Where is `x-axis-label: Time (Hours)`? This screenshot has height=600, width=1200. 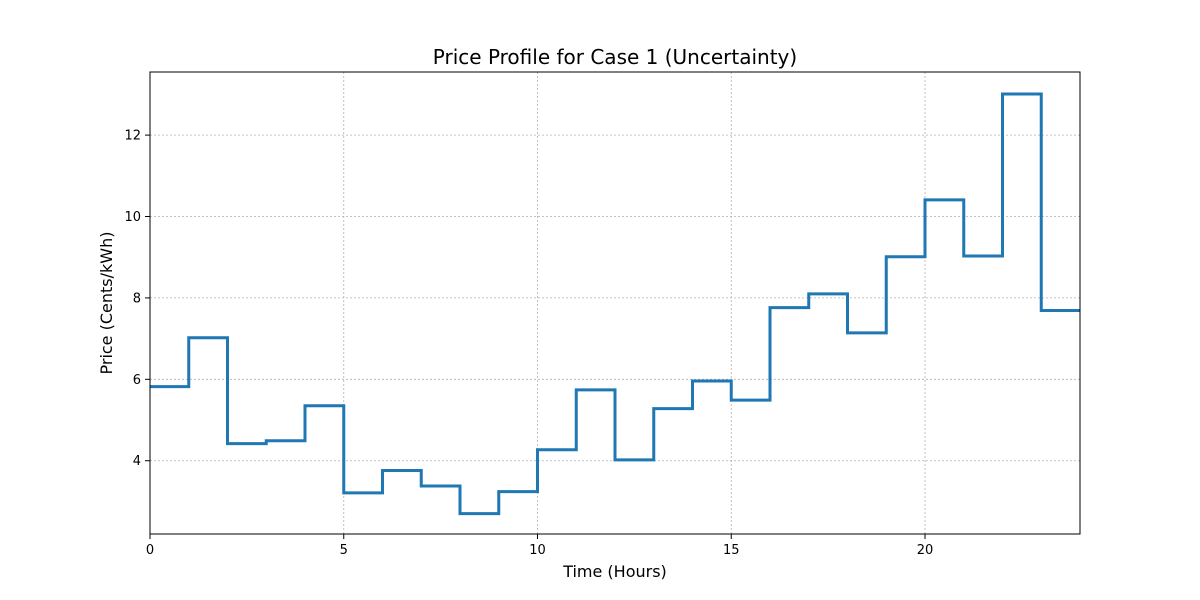
x-axis-label: Time (Hours) is located at coordinates (614, 571).